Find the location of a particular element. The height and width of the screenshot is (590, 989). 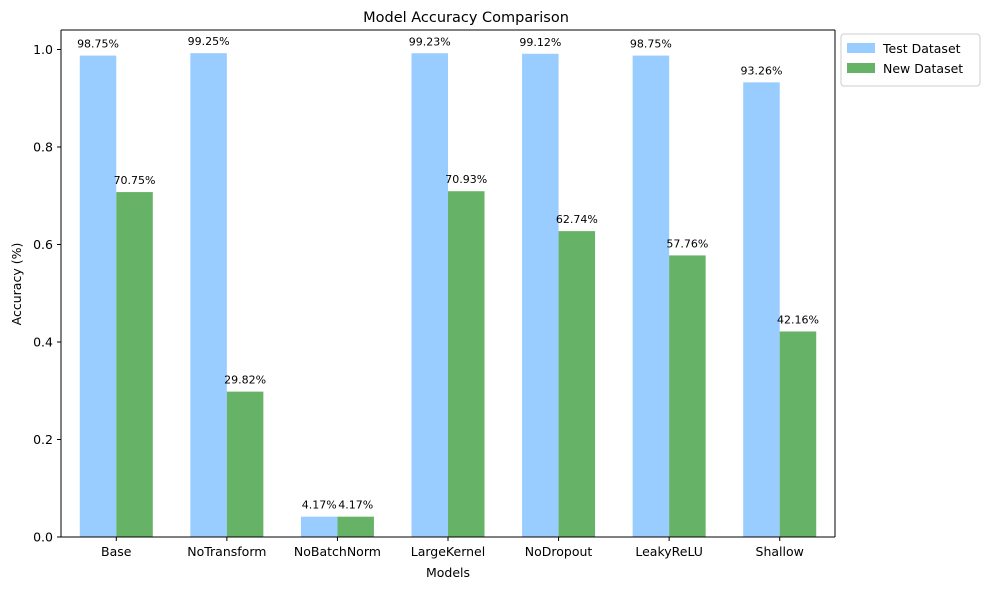

y-axis-label: Accuracy (%) is located at coordinates (16, 284).